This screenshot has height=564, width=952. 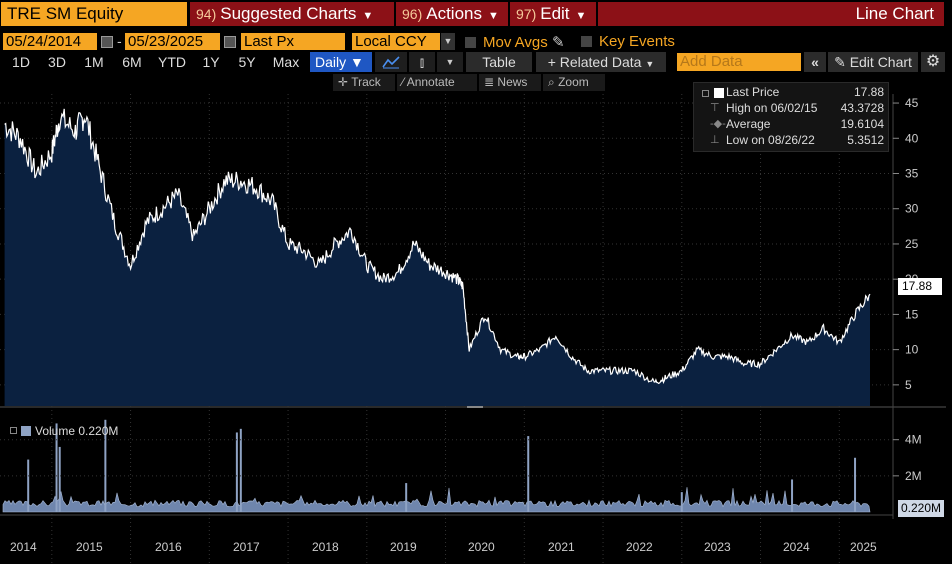 What do you see at coordinates (452, 14) in the screenshot?
I see `actions-button: 96) Actions ▼` at bounding box center [452, 14].